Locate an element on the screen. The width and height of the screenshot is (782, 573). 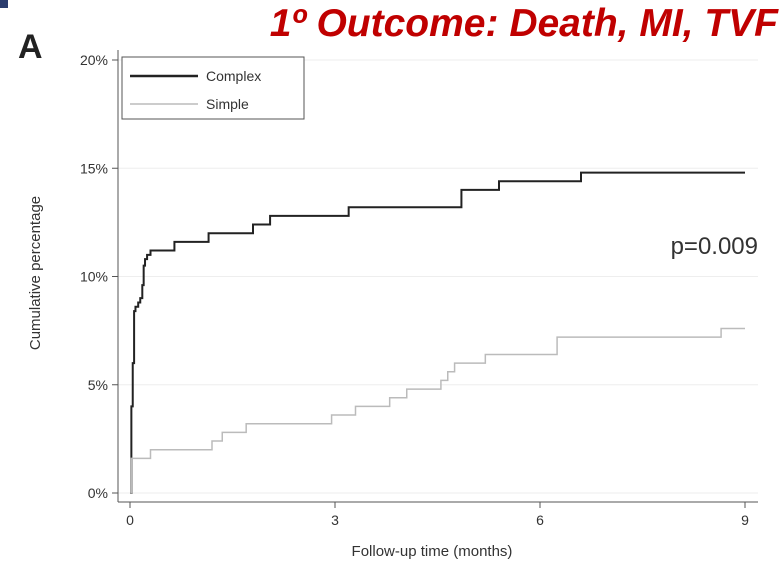
panel-letter: A is located at coordinates (30, 47).